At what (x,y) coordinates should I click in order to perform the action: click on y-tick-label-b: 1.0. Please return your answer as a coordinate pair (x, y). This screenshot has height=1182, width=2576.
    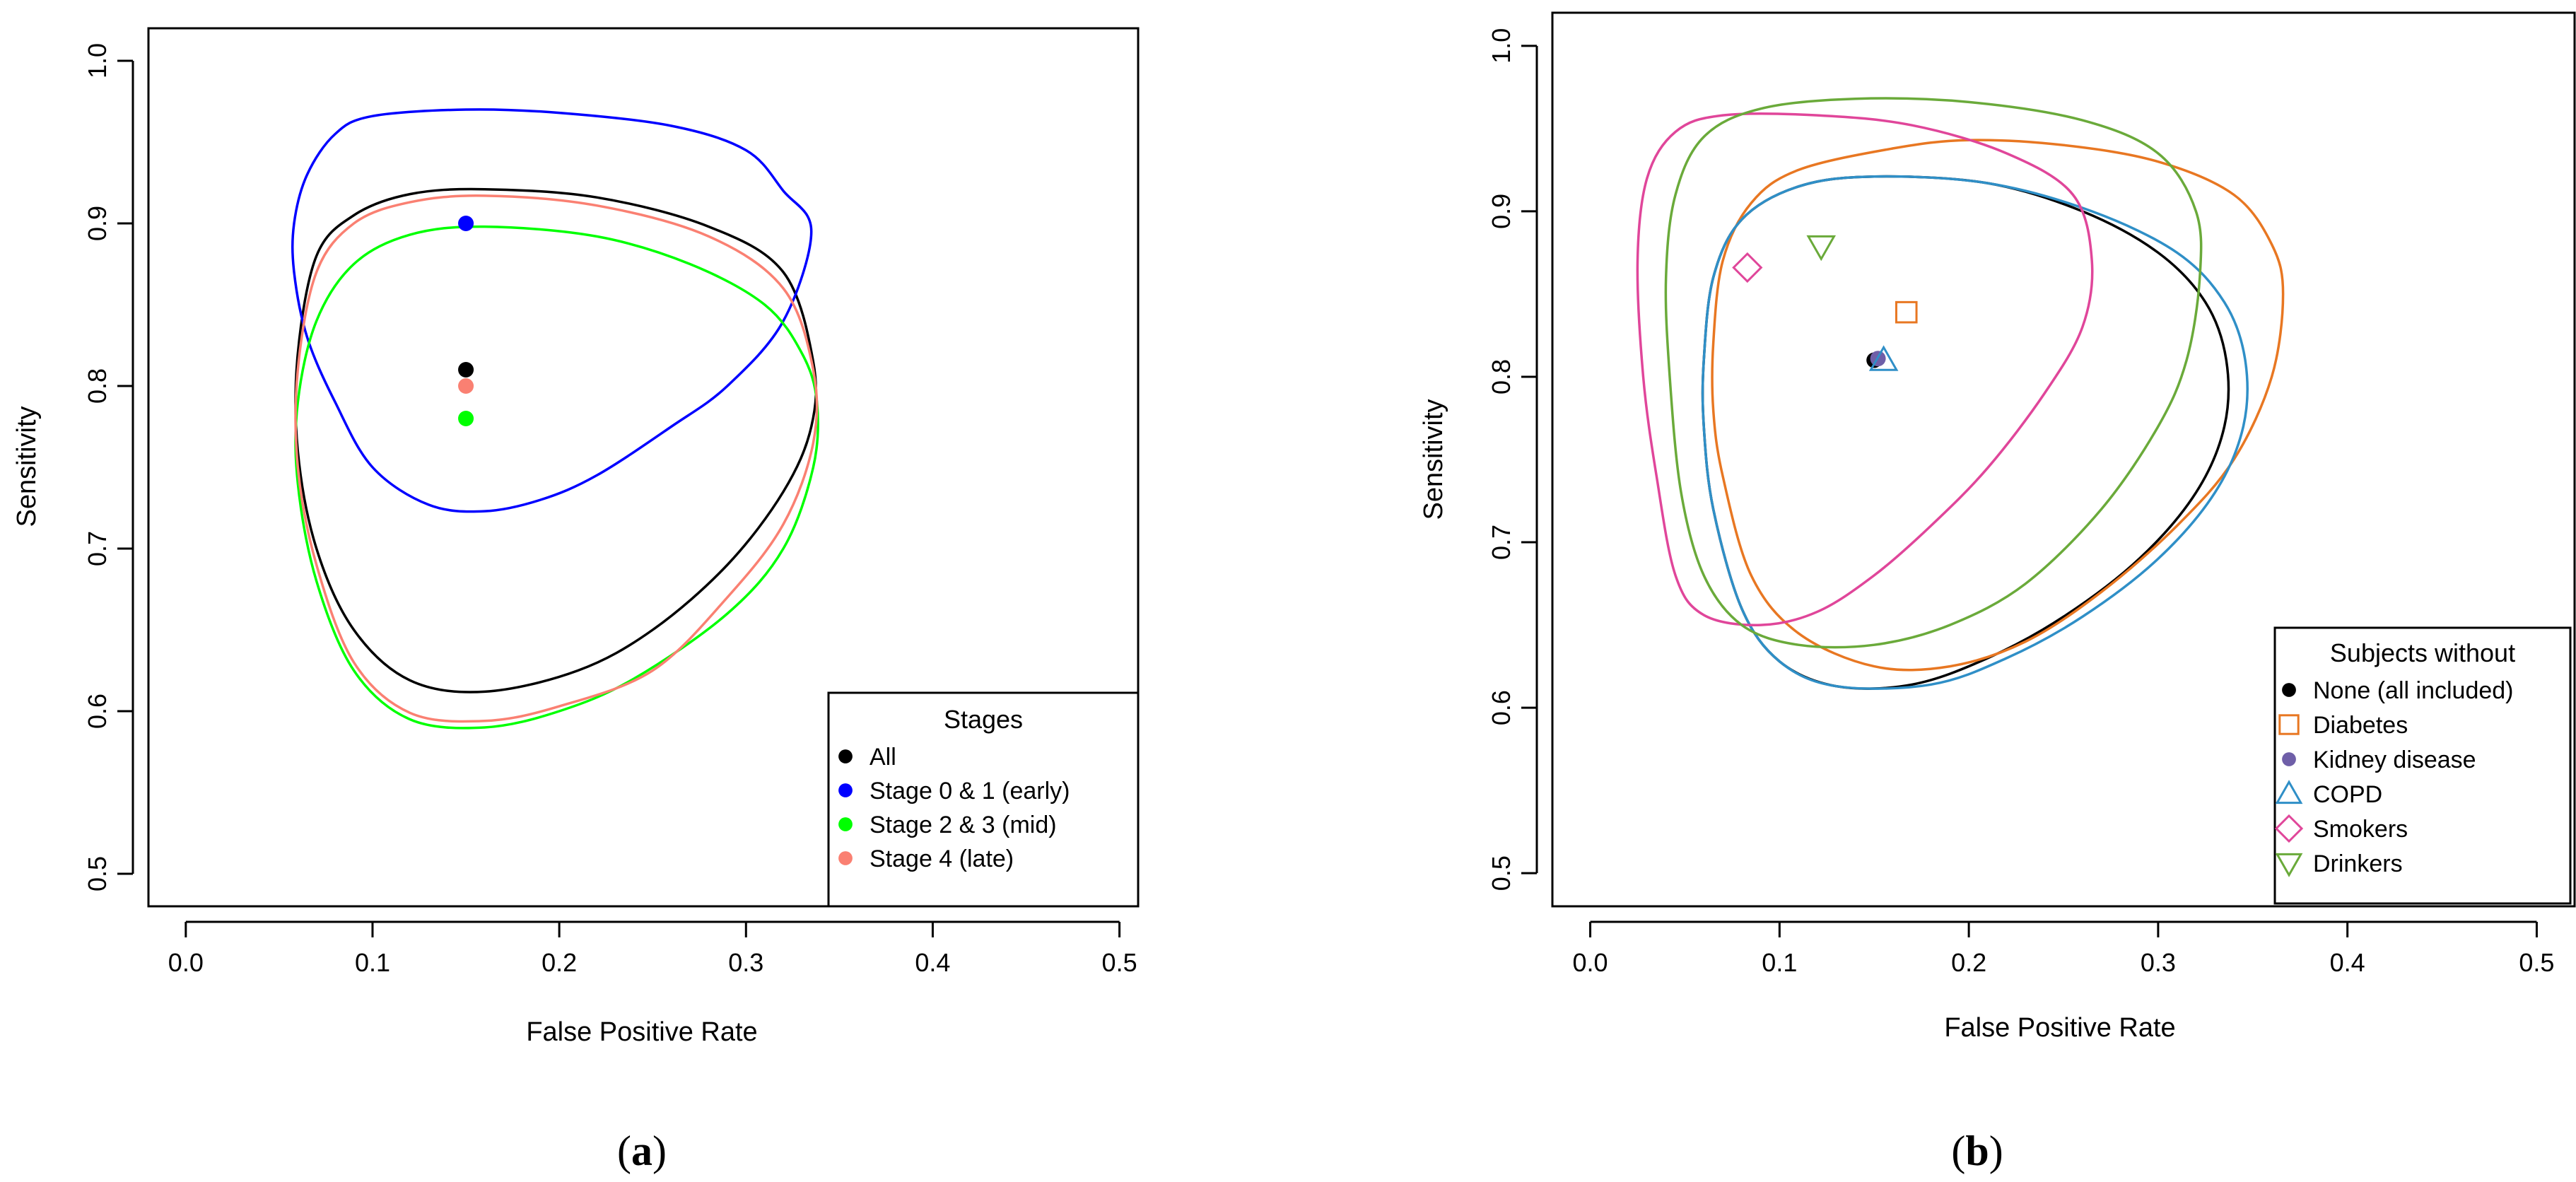
    Looking at the image, I should click on (1501, 46).